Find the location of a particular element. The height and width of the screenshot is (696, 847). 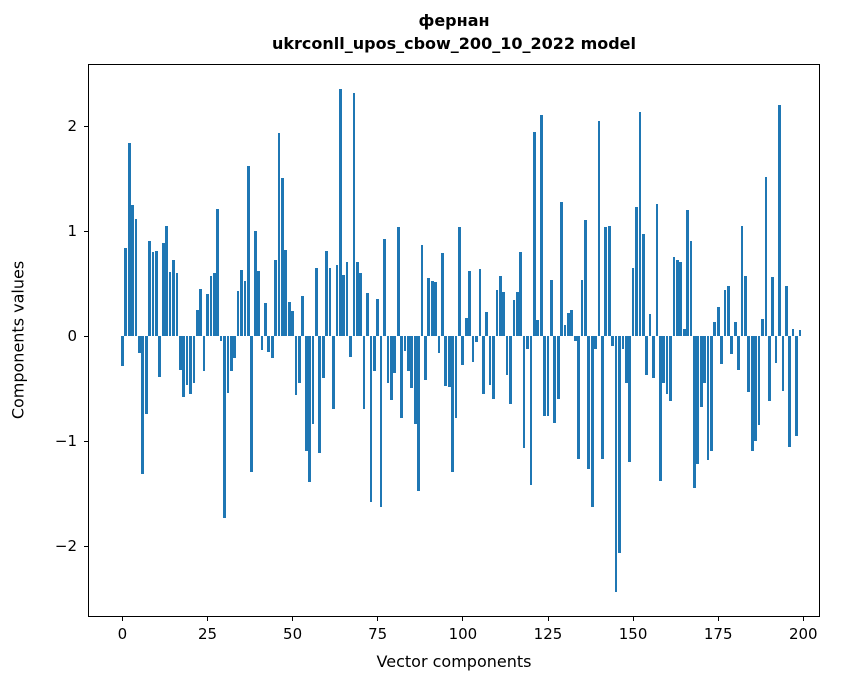

x-axis-label: Vector components is located at coordinates (454, 661).